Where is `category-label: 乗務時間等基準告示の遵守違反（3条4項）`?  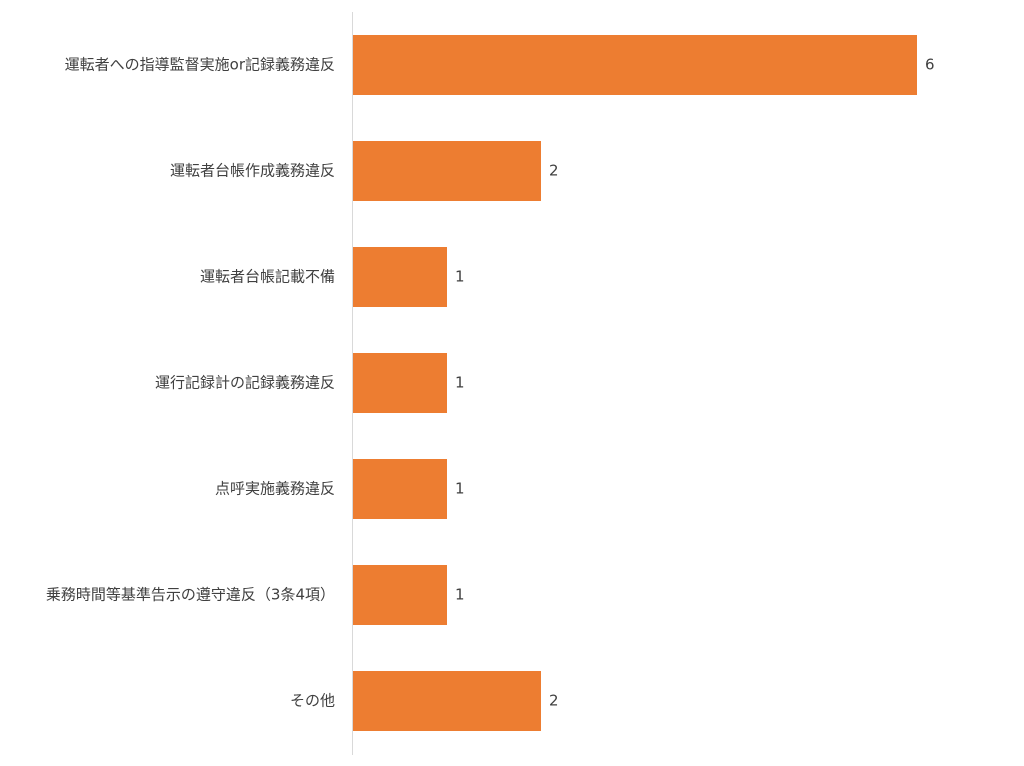 category-label: 乗務時間等基準告示の遵守違反（3条4項） is located at coordinates (190, 595).